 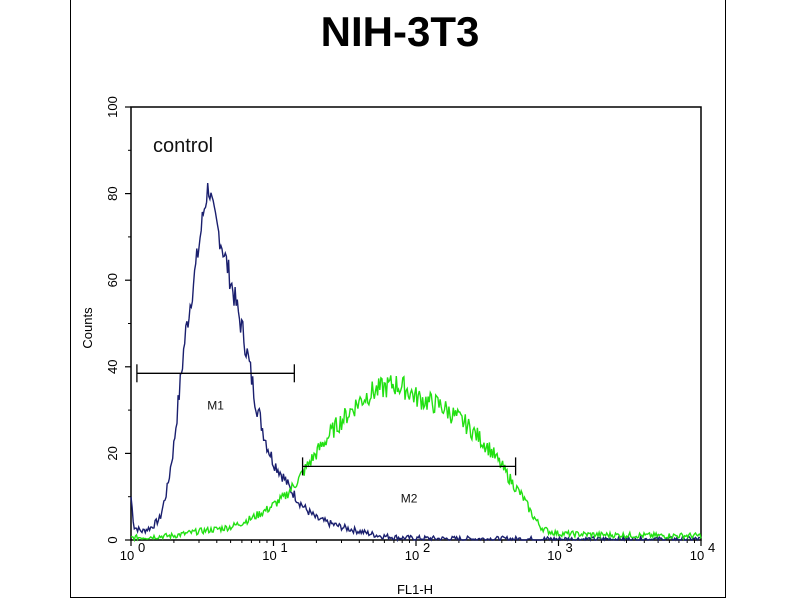 I want to click on x-tick-label: 10 4, so click(x=702, y=551).